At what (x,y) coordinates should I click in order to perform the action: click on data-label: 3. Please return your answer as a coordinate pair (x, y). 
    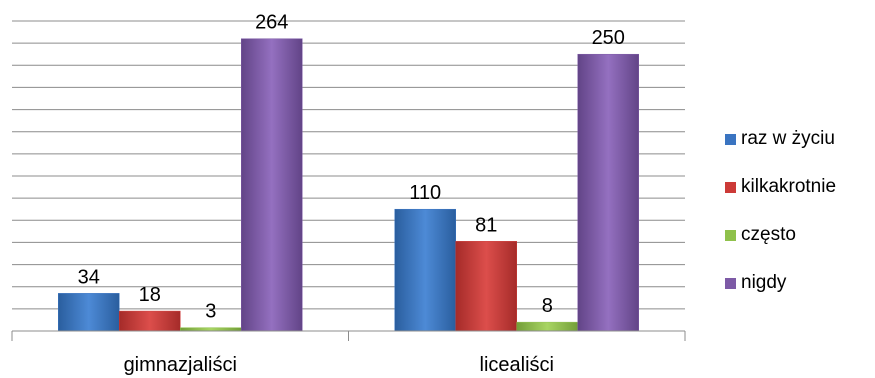
    Looking at the image, I should click on (210, 312).